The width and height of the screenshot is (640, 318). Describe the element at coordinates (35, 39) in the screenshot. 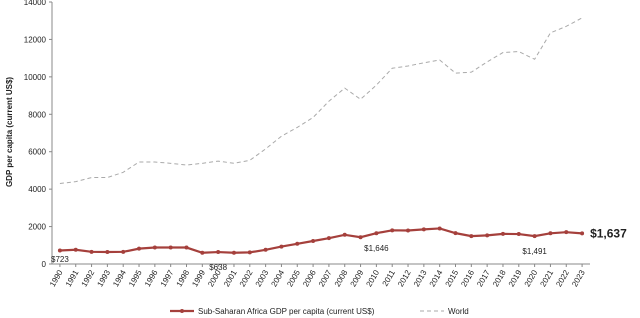

I see `y-tick-label: 12000` at that location.